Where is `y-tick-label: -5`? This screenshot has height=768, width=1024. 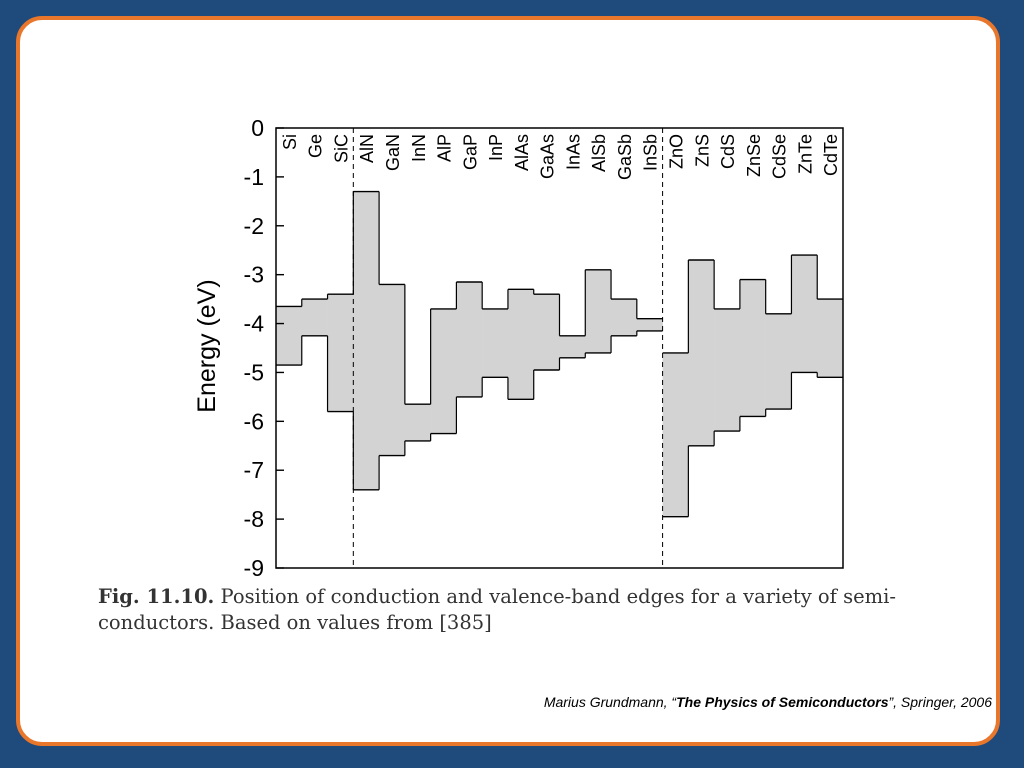
y-tick-label: -5 is located at coordinates (254, 372).